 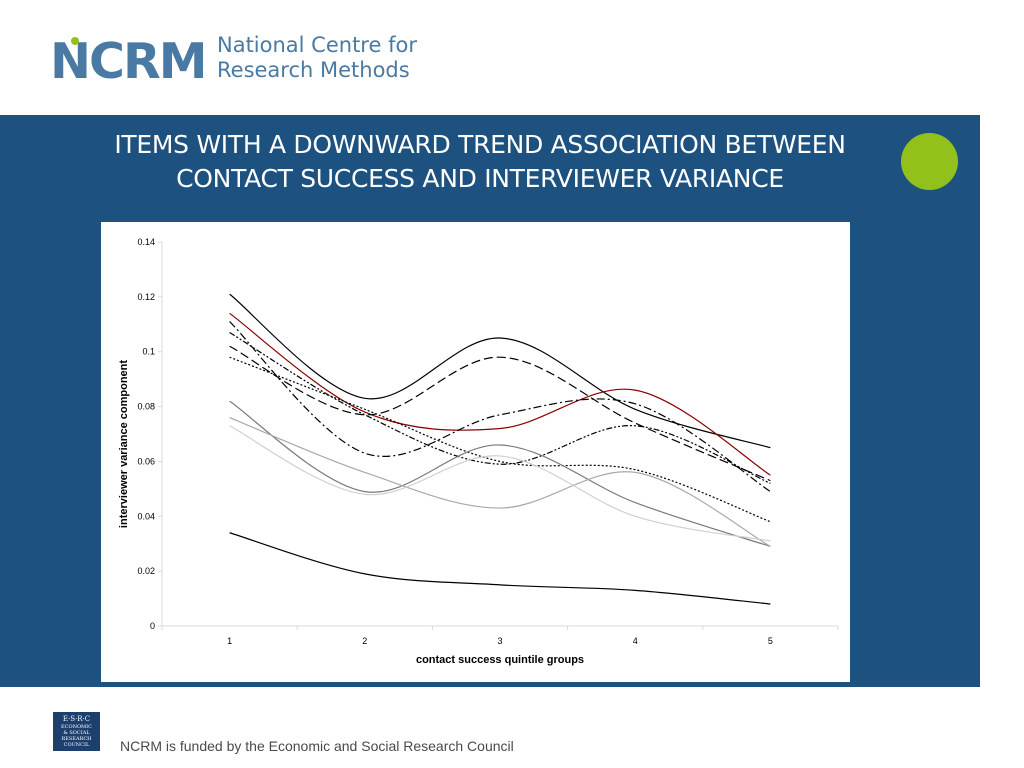 I want to click on x-tick-label: 1, so click(x=229, y=641).